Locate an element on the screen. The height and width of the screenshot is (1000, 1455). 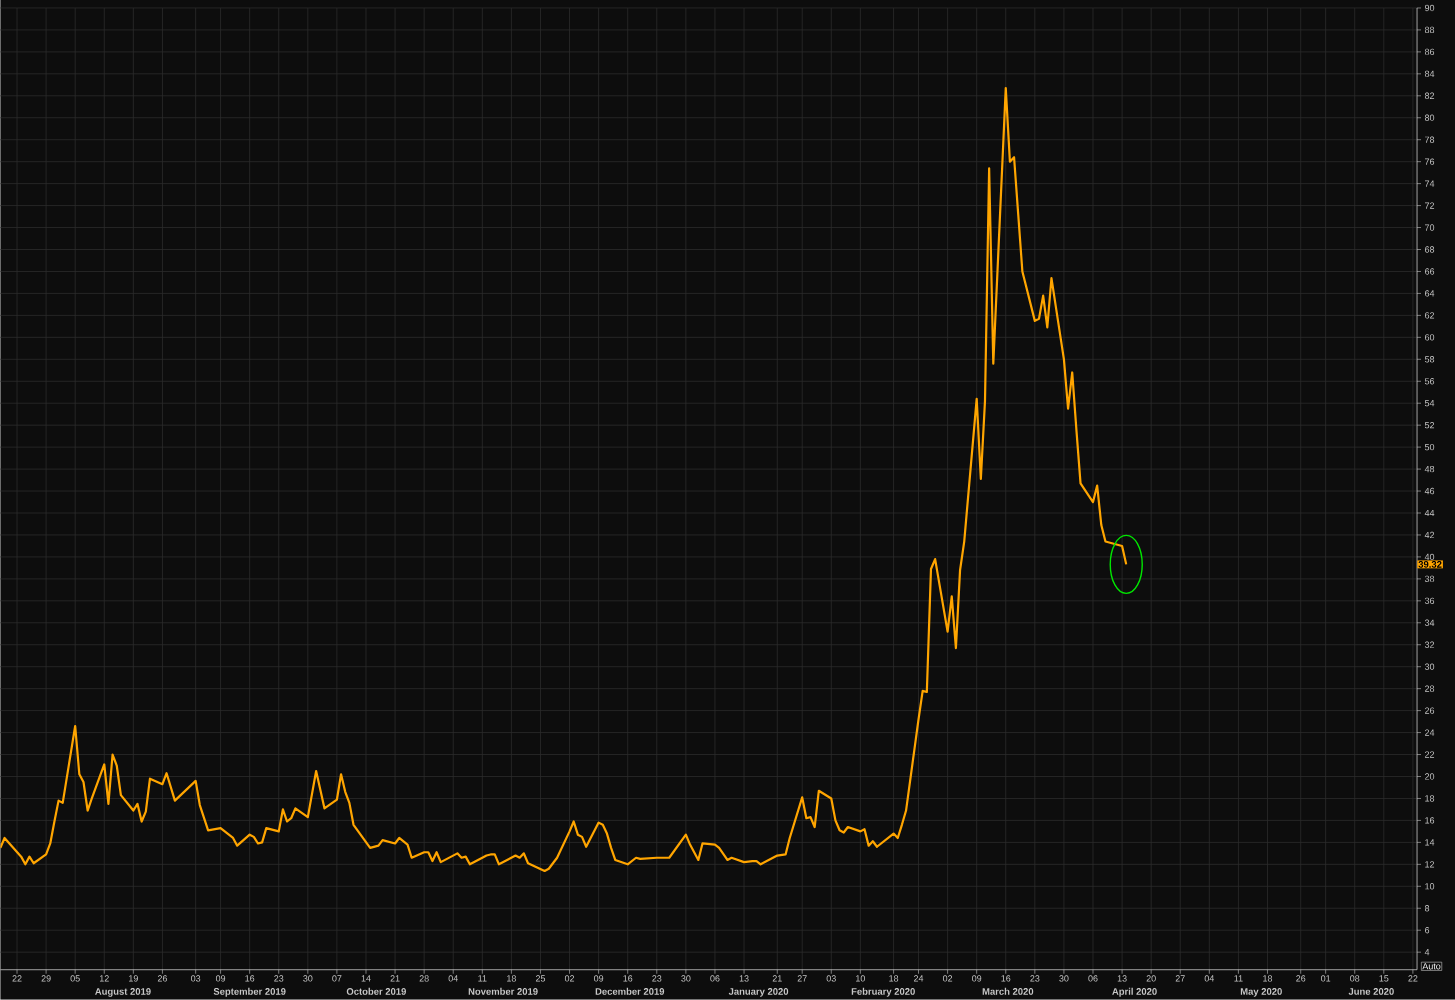
y-tick-label: 44 is located at coordinates (1429, 513).